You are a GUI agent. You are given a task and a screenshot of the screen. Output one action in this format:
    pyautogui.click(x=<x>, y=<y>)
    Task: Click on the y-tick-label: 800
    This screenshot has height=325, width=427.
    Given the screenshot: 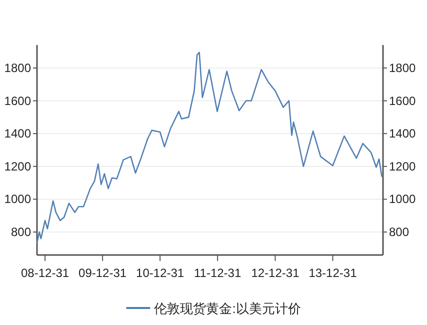 What is the action you would take?
    pyautogui.click(x=21, y=232)
    